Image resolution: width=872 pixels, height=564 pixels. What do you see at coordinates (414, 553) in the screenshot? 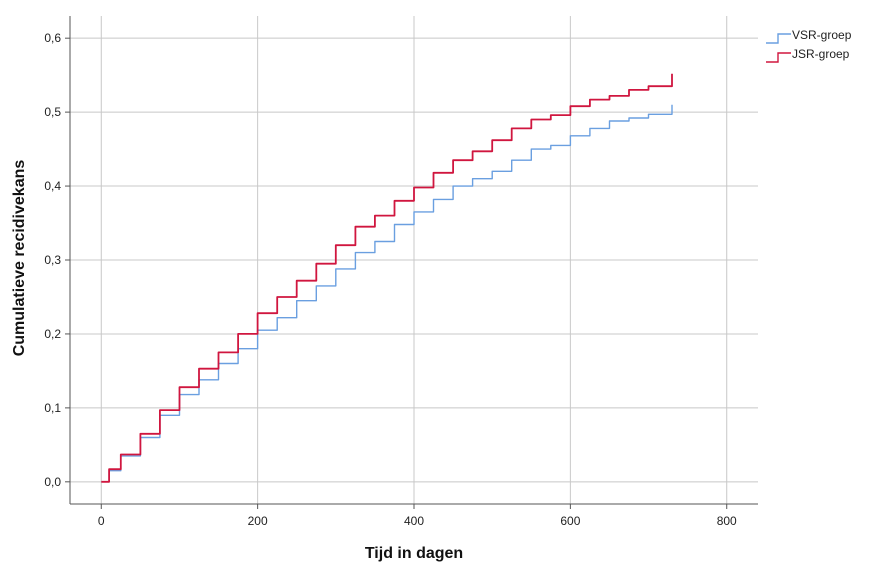
I see `x-axis-title: Tijd in dagen` at bounding box center [414, 553].